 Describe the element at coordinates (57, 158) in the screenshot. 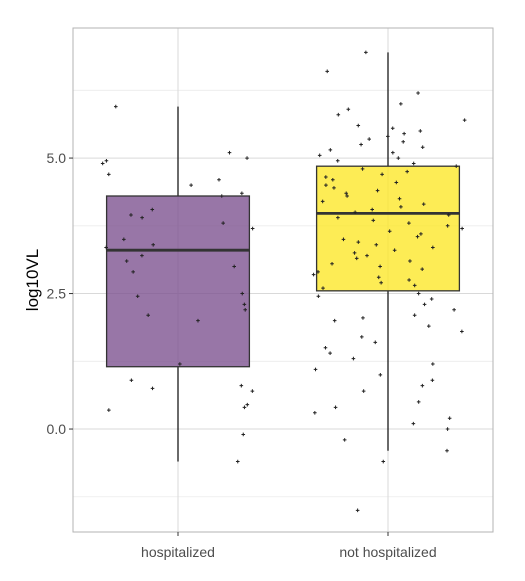

I see `y-tick-label: 5.0` at that location.